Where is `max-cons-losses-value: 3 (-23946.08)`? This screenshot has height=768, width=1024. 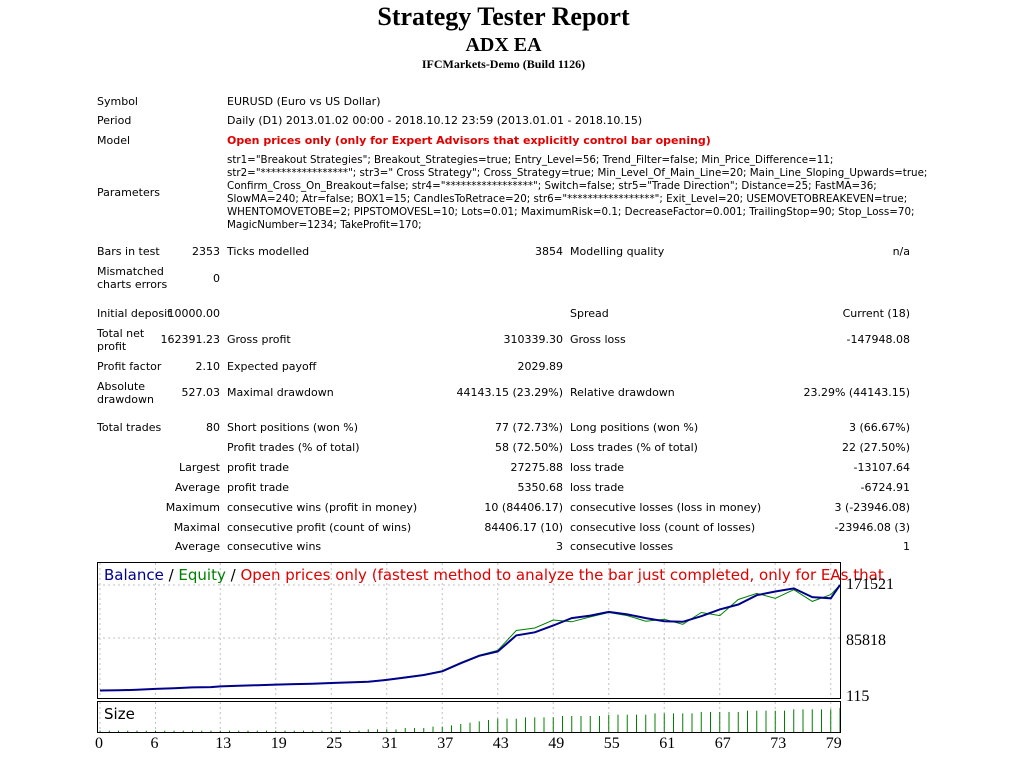 max-cons-losses-value: 3 (-23946.08) is located at coordinates (872, 507).